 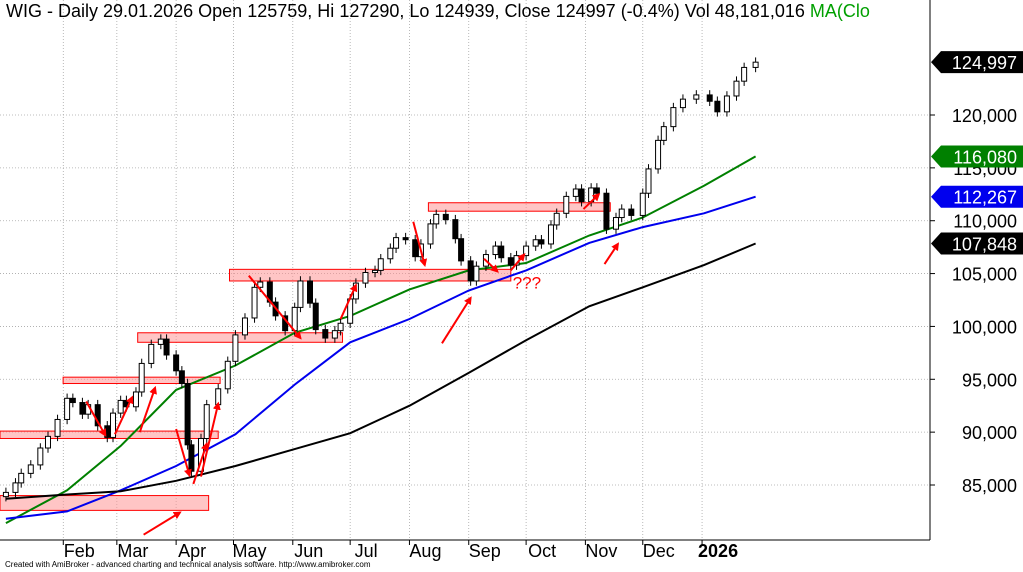 I want to click on annotation-text: ???, so click(x=527, y=283).